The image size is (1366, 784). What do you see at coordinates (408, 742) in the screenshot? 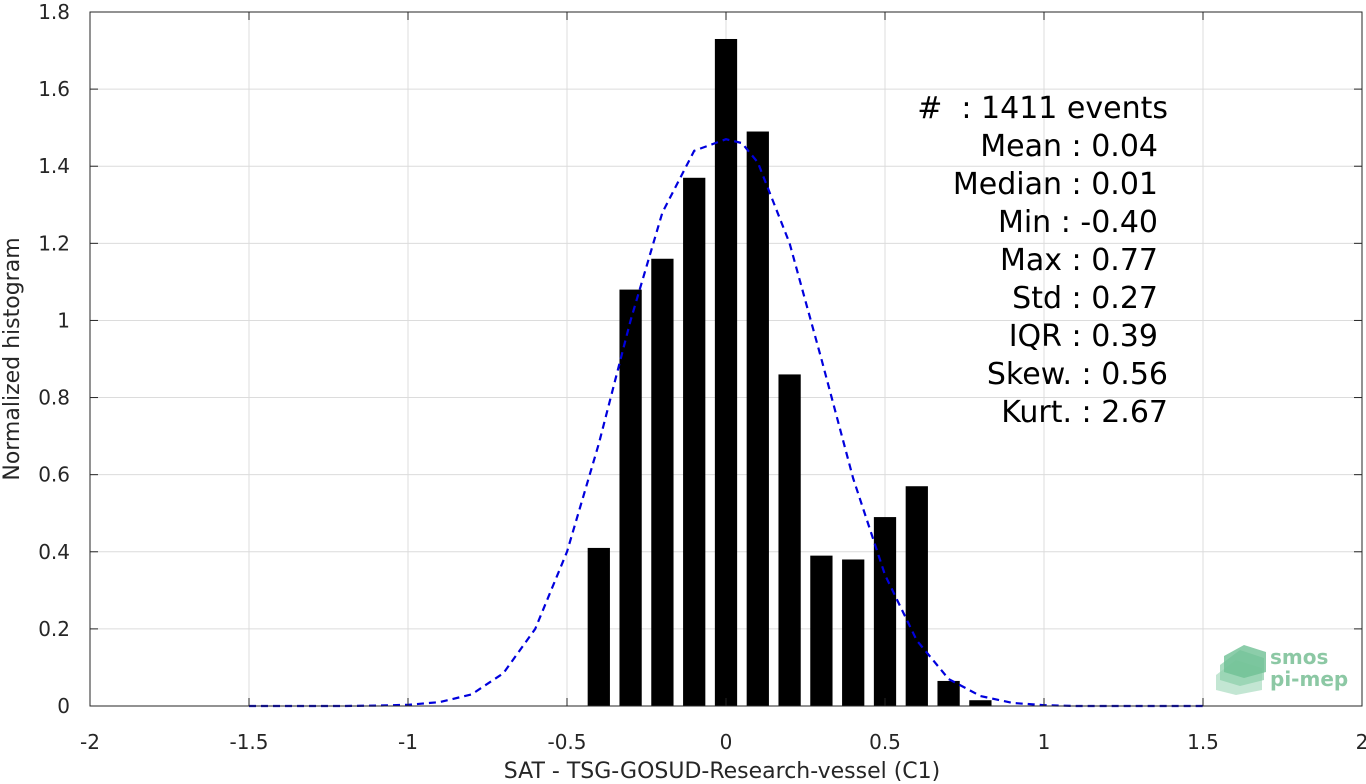
I see `x-tick-label-2: -1` at bounding box center [408, 742].